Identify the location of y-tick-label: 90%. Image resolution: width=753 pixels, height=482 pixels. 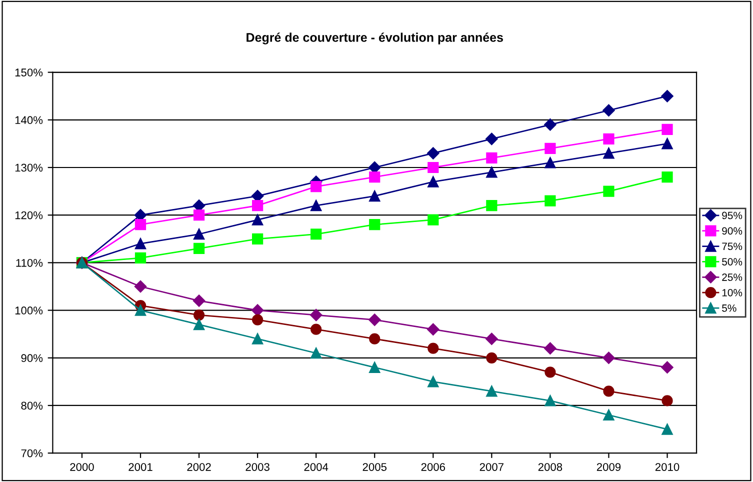
(32, 358).